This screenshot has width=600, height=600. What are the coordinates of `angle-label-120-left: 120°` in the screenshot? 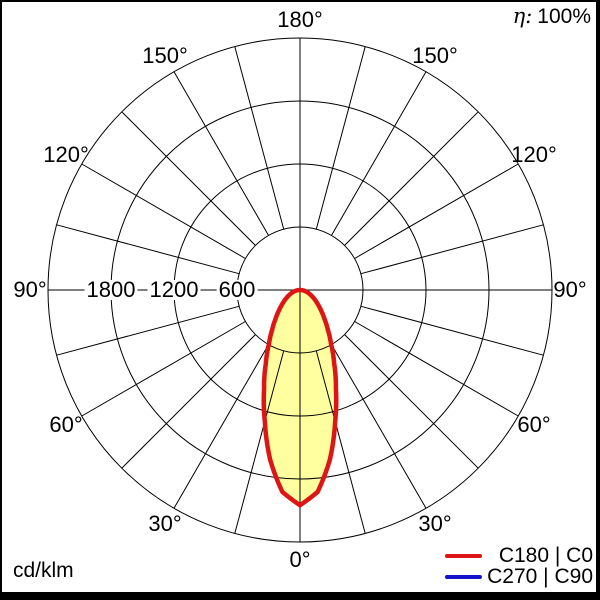 It's located at (66, 154).